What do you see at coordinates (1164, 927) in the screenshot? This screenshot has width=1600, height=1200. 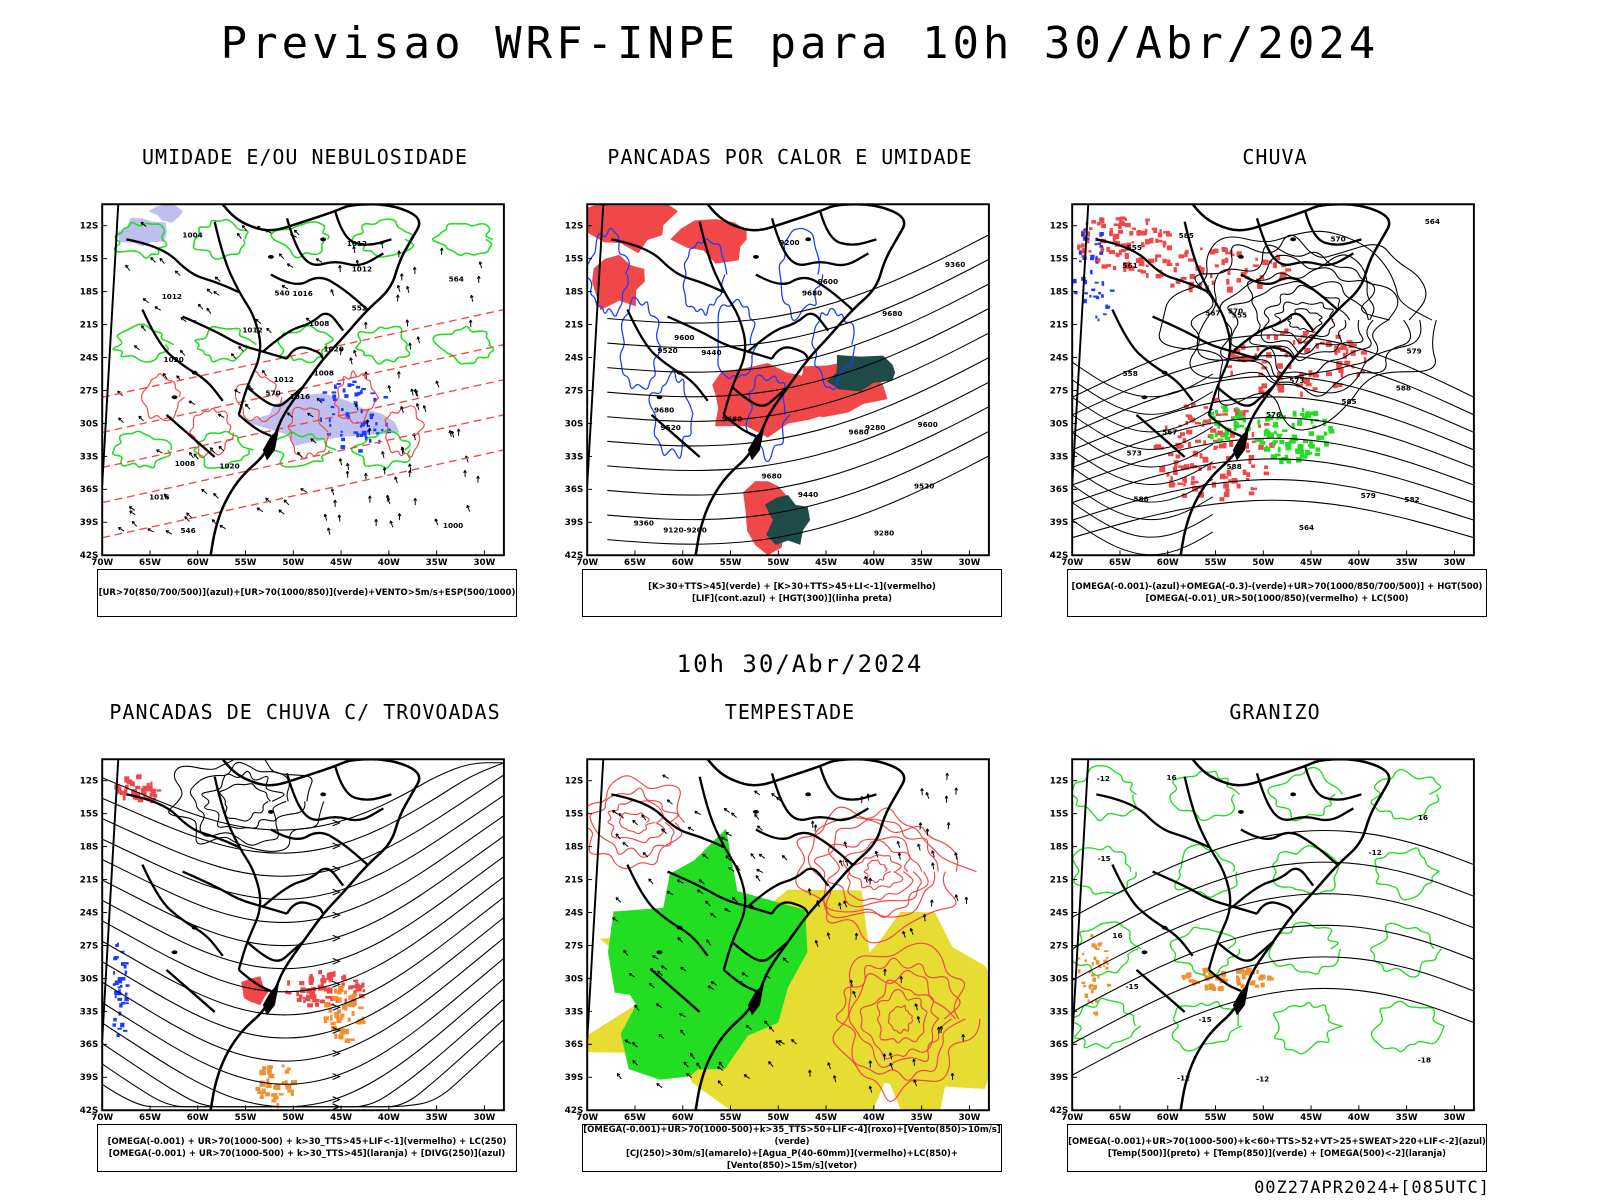 I see `lake` at bounding box center [1164, 927].